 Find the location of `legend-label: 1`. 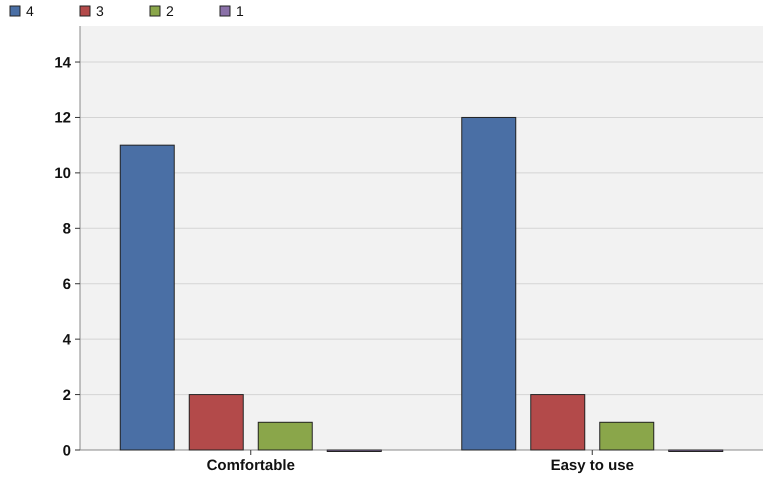

legend-label: 1 is located at coordinates (240, 11).